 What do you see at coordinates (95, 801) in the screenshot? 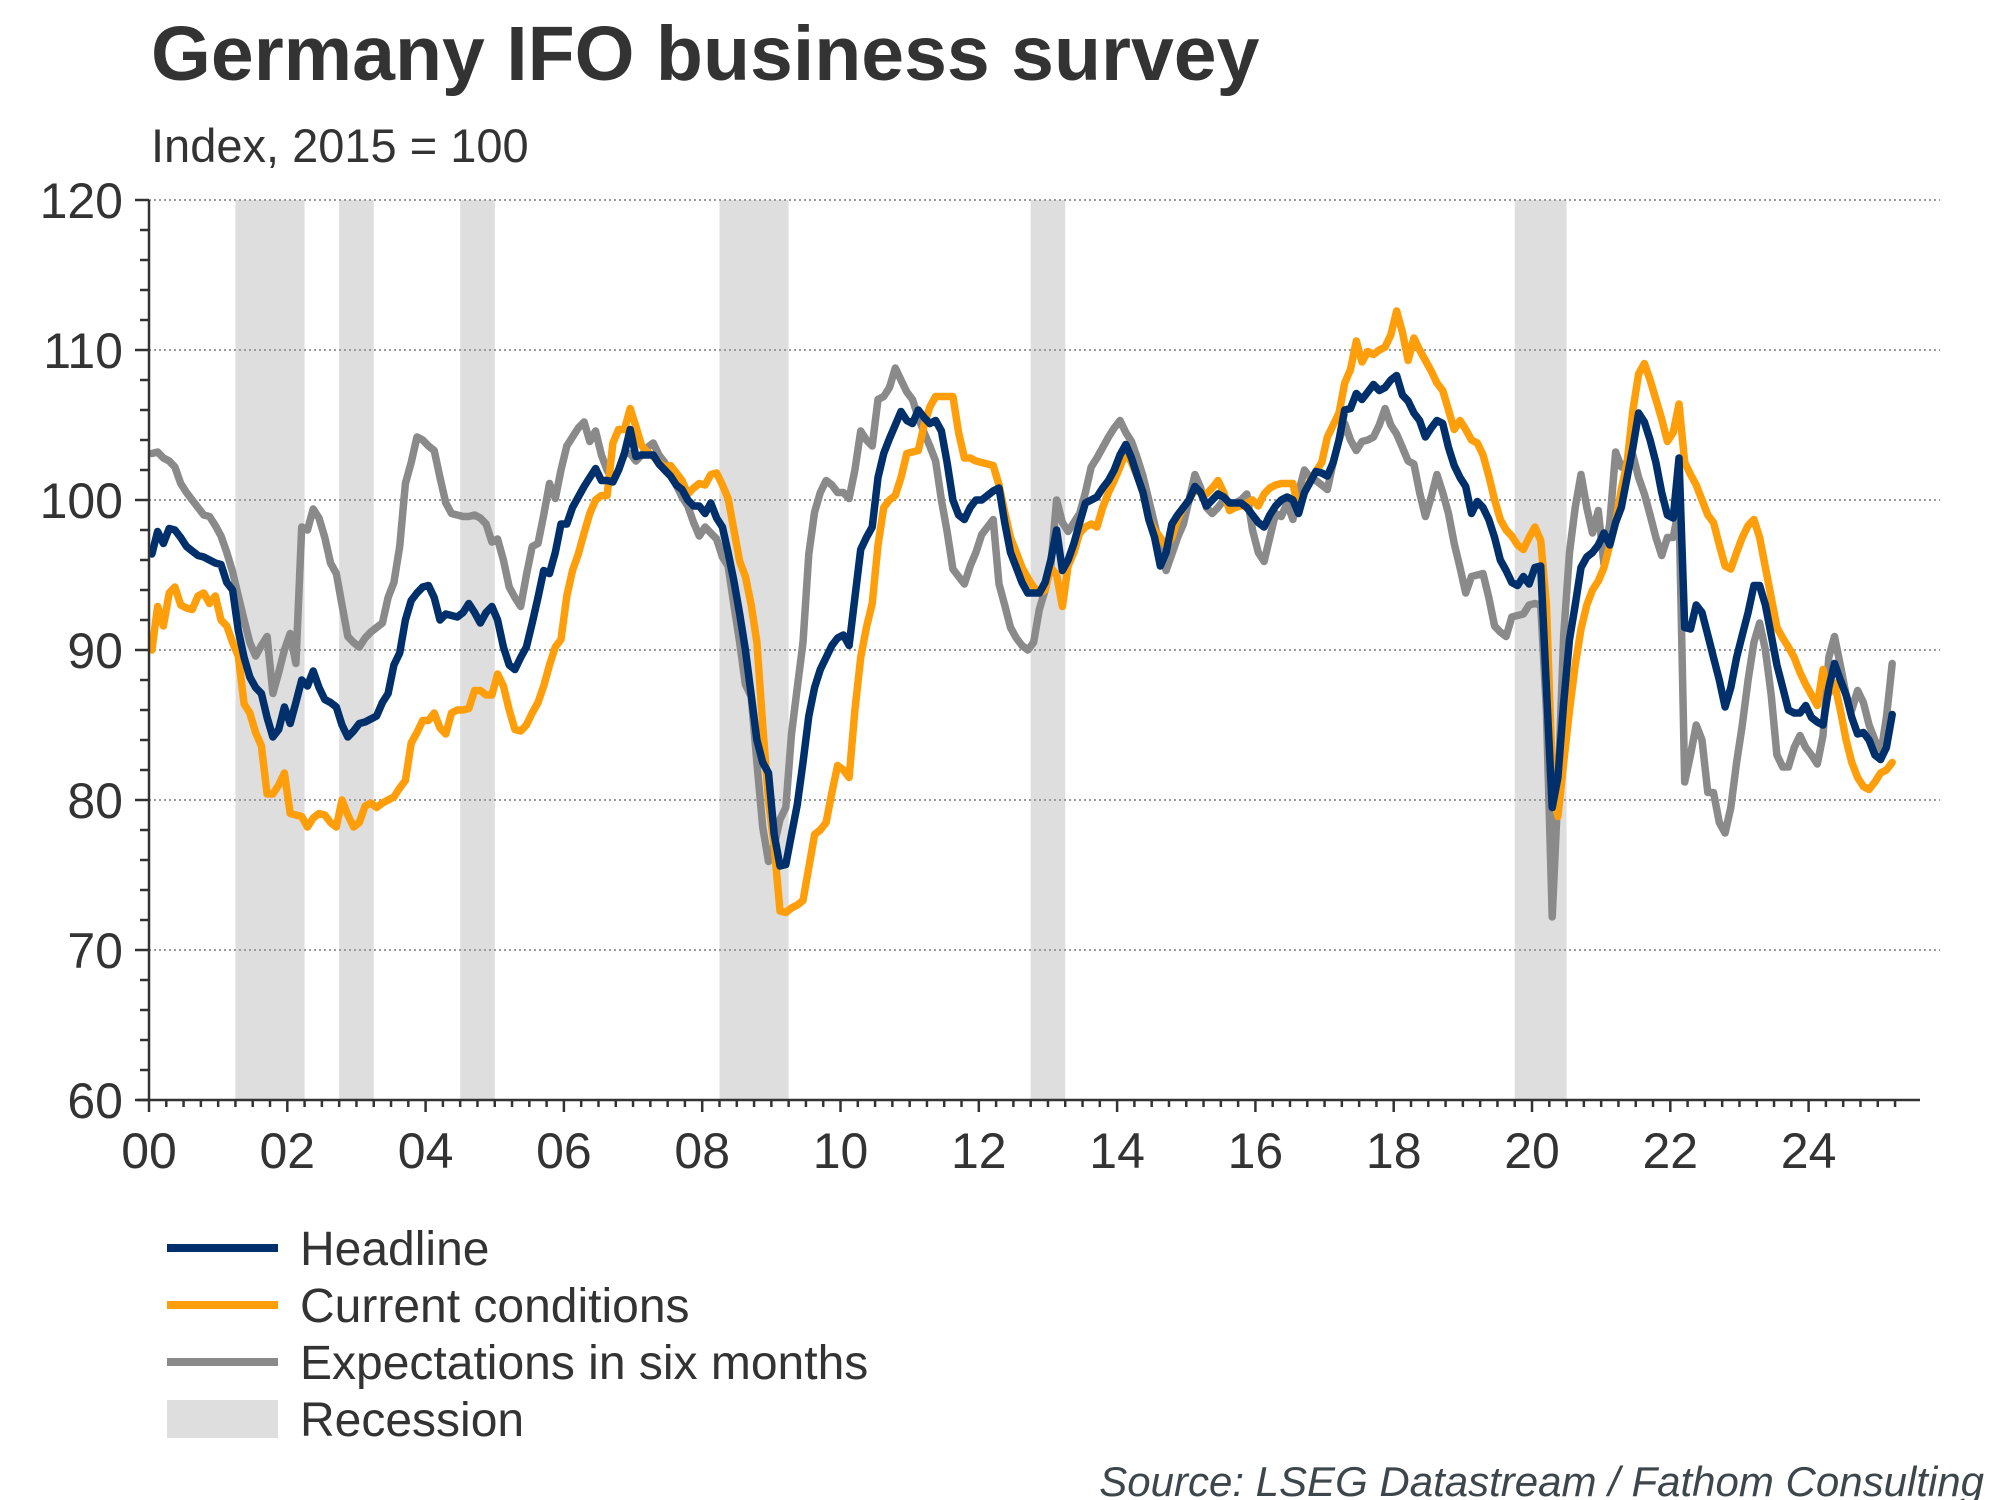
I see `y-tick-label: 80` at bounding box center [95, 801].